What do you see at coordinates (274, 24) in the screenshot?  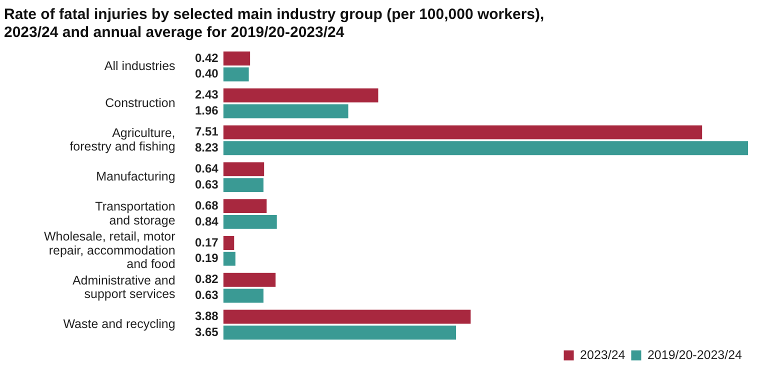 I see `chart-title: Rate of fatal injuries by selected main industry group (per 100,000 workers), 2023/24 and annual average for 2019/20-2023/24` at bounding box center [274, 24].